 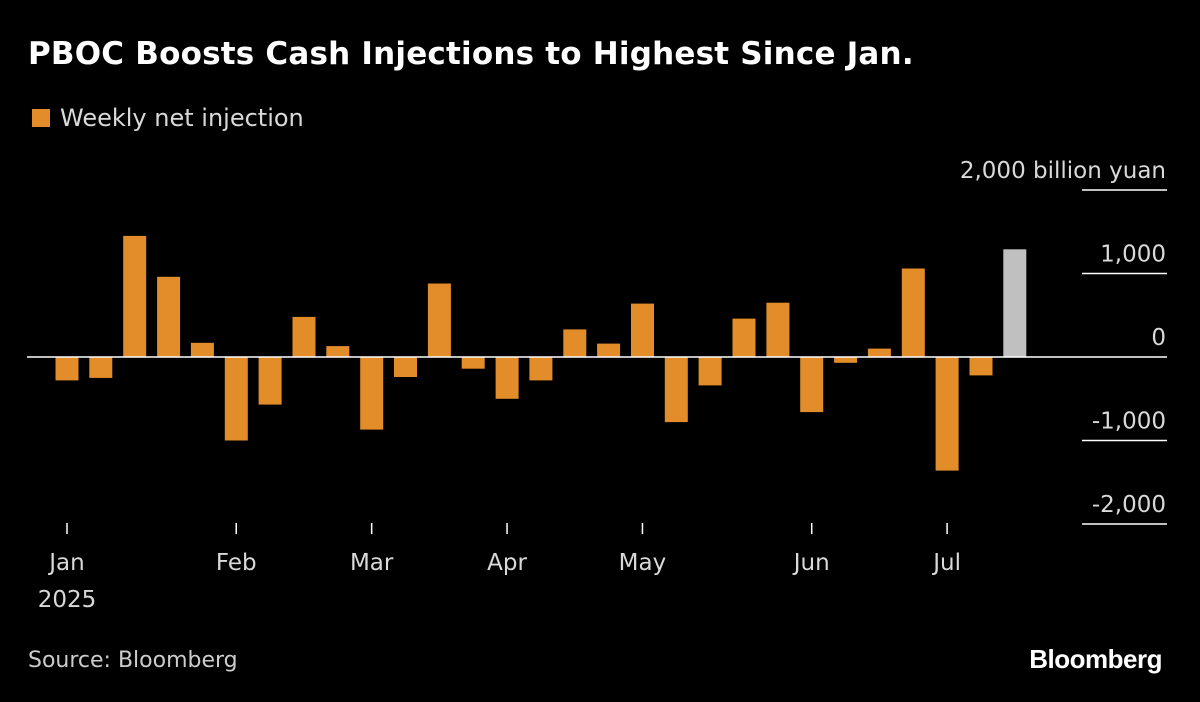 I want to click on y-tick-label: 1,000, so click(x=1133, y=255).